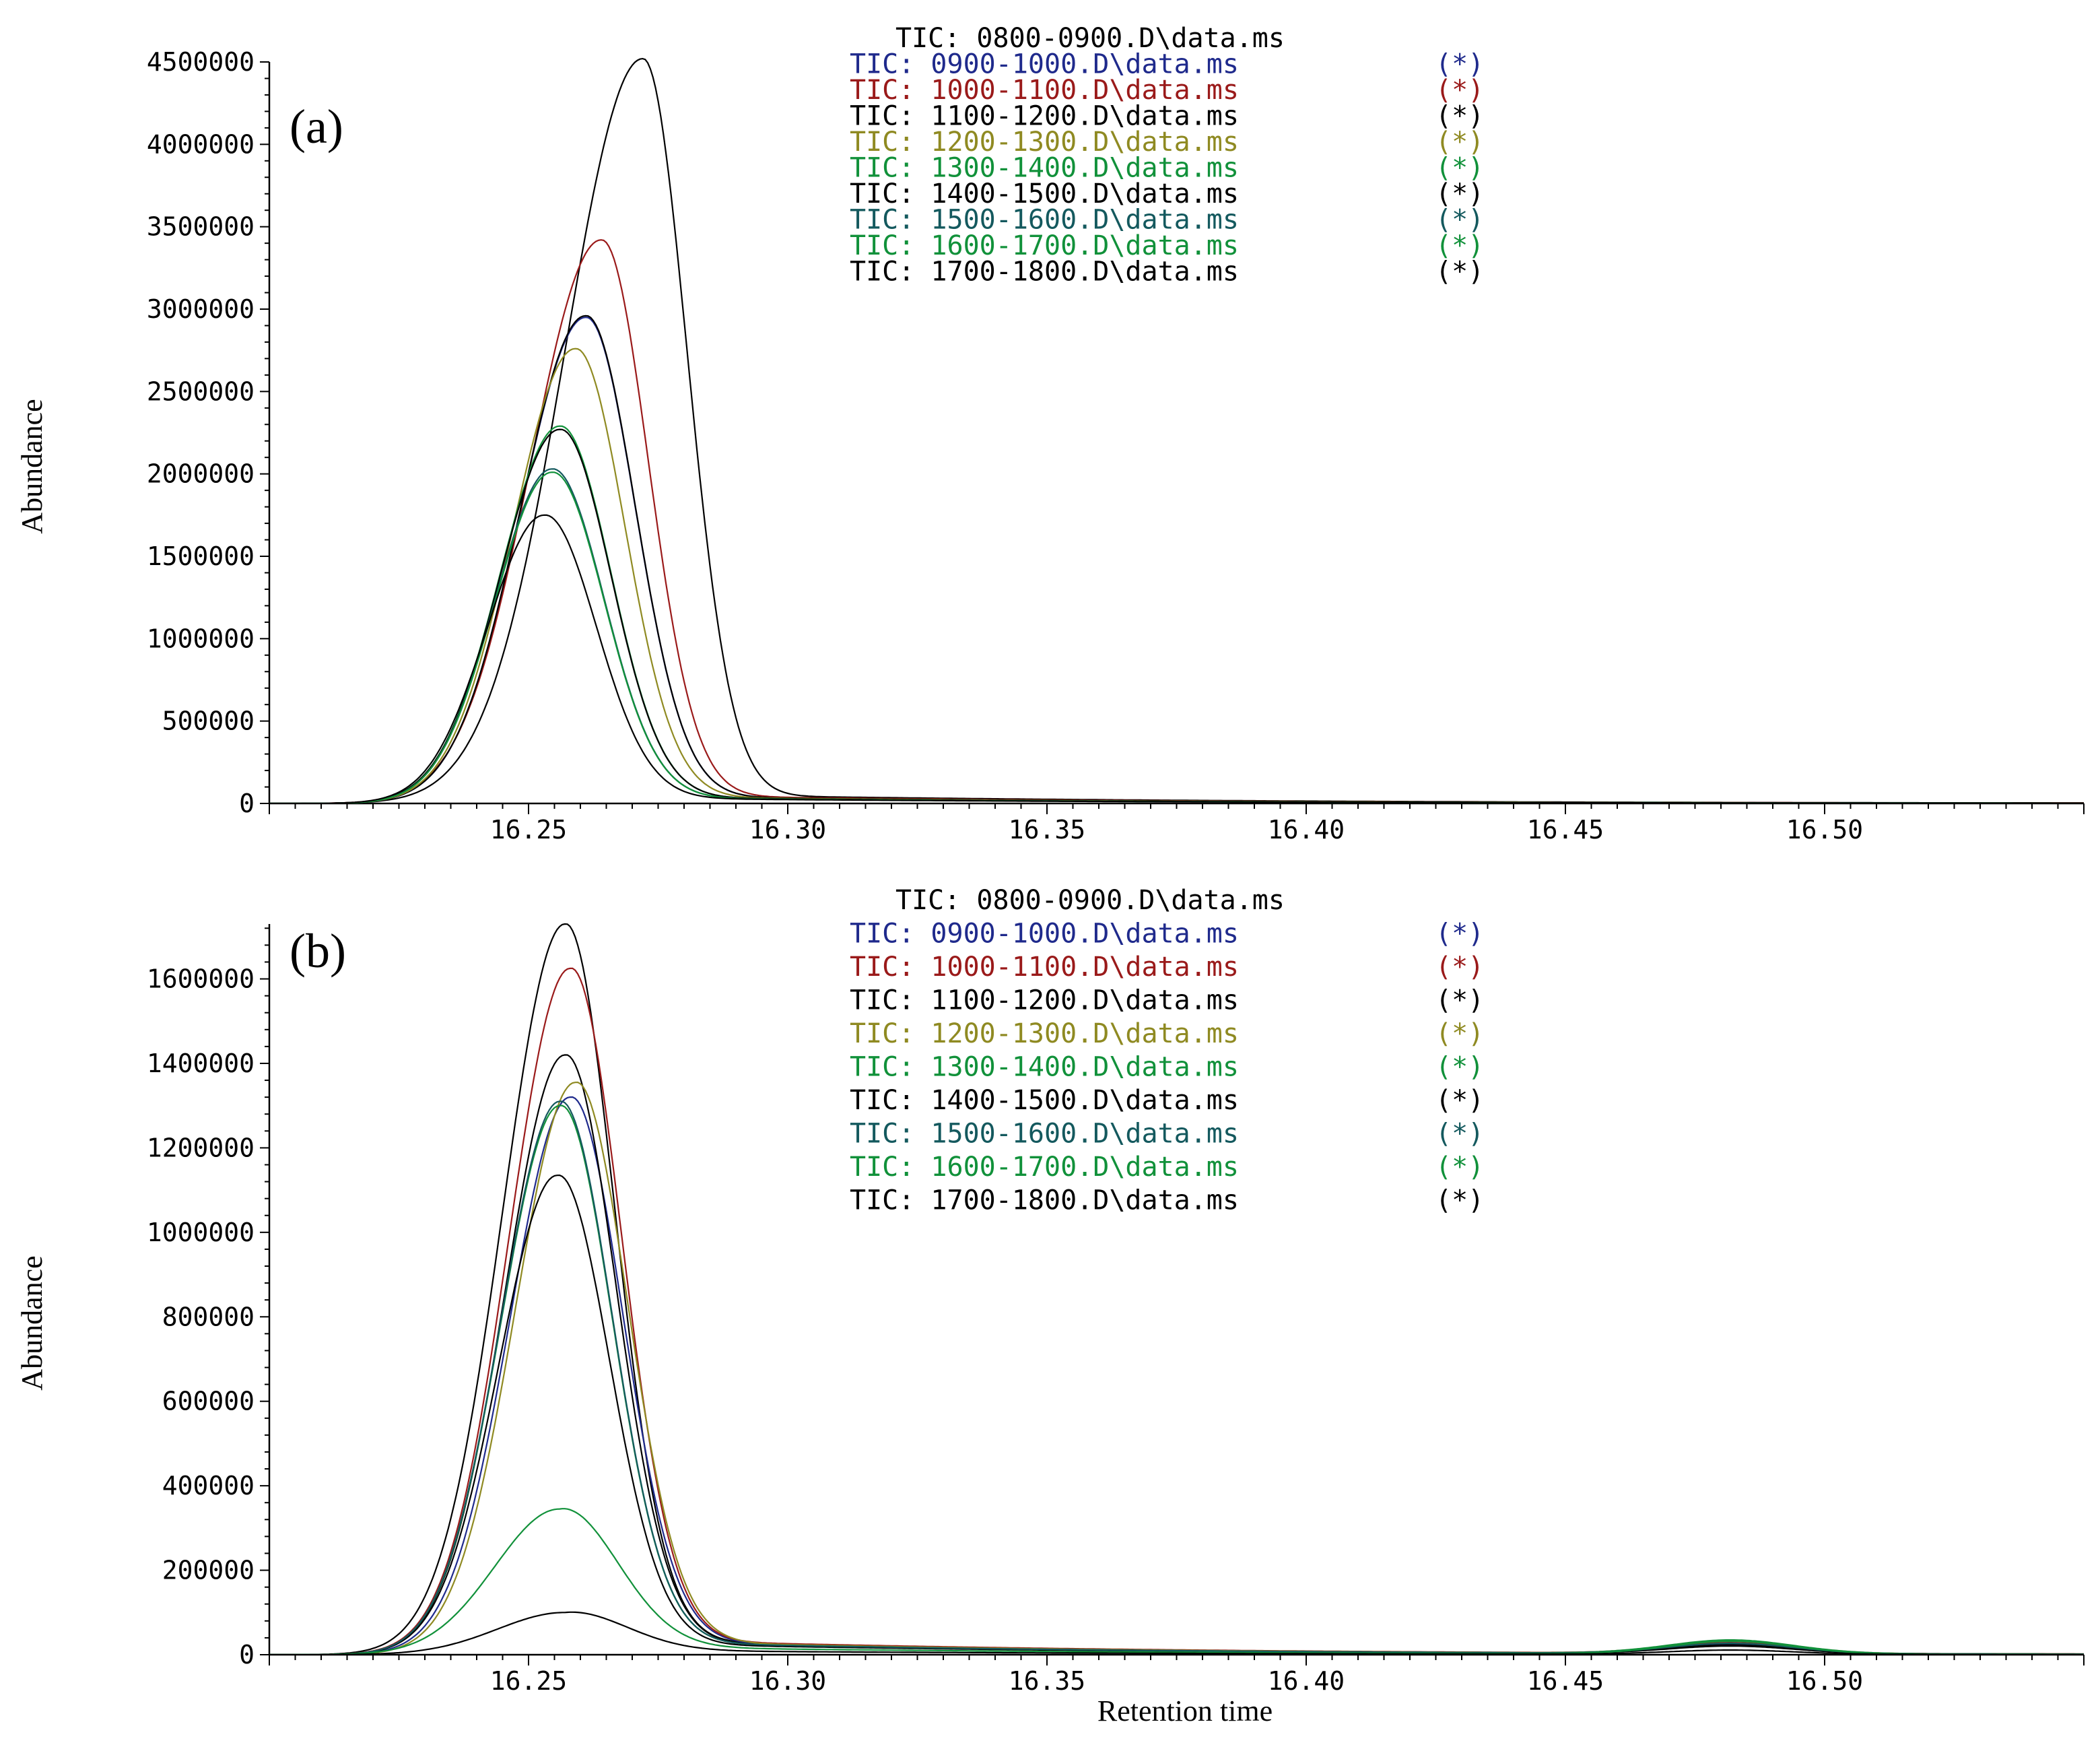 Image resolution: width=2100 pixels, height=1749 pixels. What do you see at coordinates (201, 1147) in the screenshot?
I see `y-tick-label: 1200000` at bounding box center [201, 1147].